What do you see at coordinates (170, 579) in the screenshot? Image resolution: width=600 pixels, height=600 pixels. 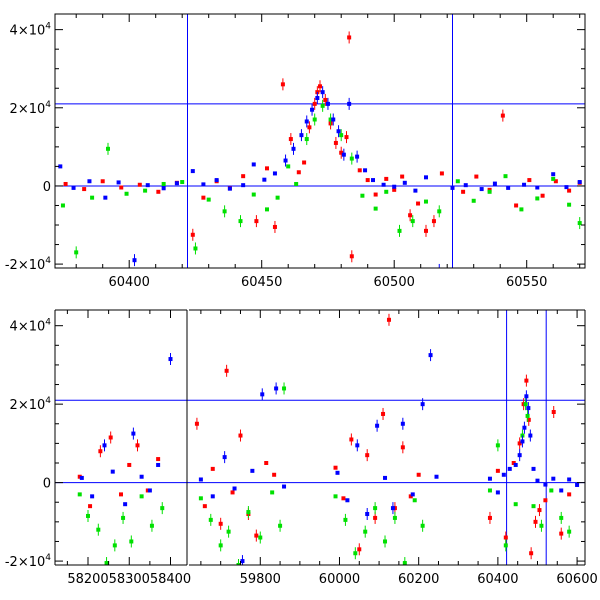 I see `x-tick-label: 58400` at bounding box center [170, 579].